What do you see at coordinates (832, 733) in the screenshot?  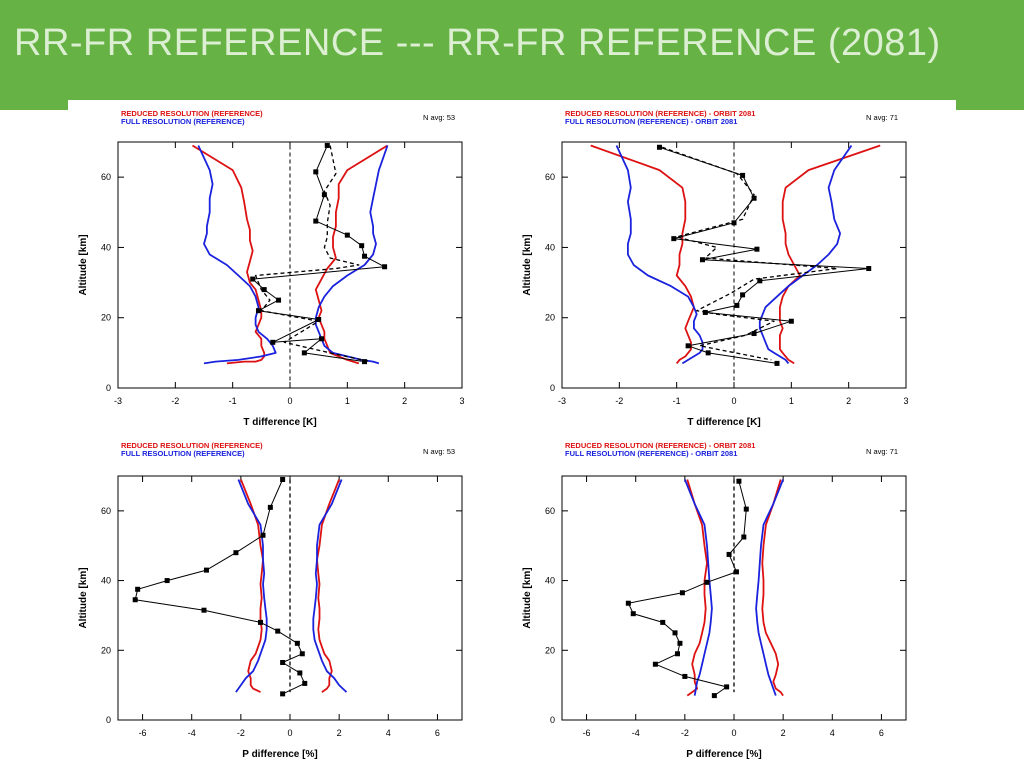 I see `x-tick-label: 4` at bounding box center [832, 733].